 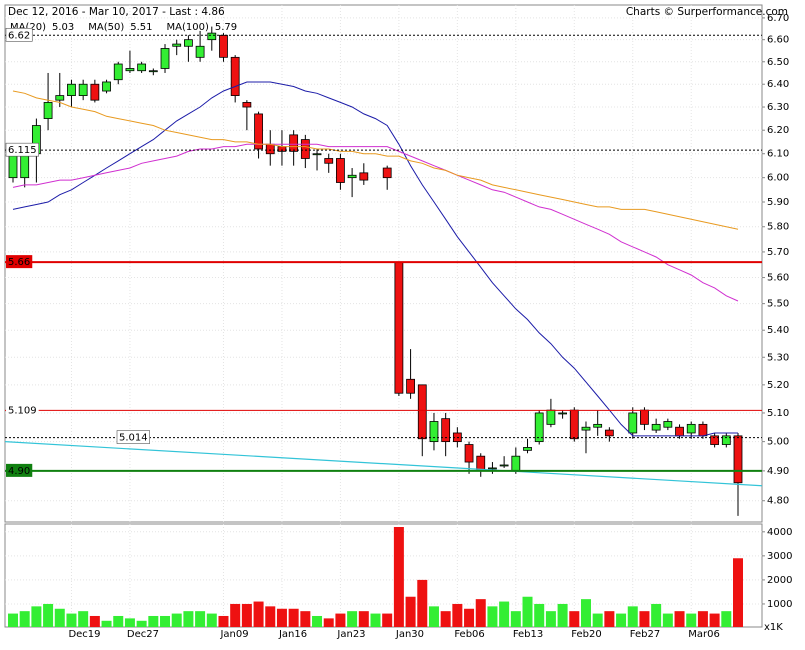 I want to click on legend-value: 5.79, so click(x=226, y=27).